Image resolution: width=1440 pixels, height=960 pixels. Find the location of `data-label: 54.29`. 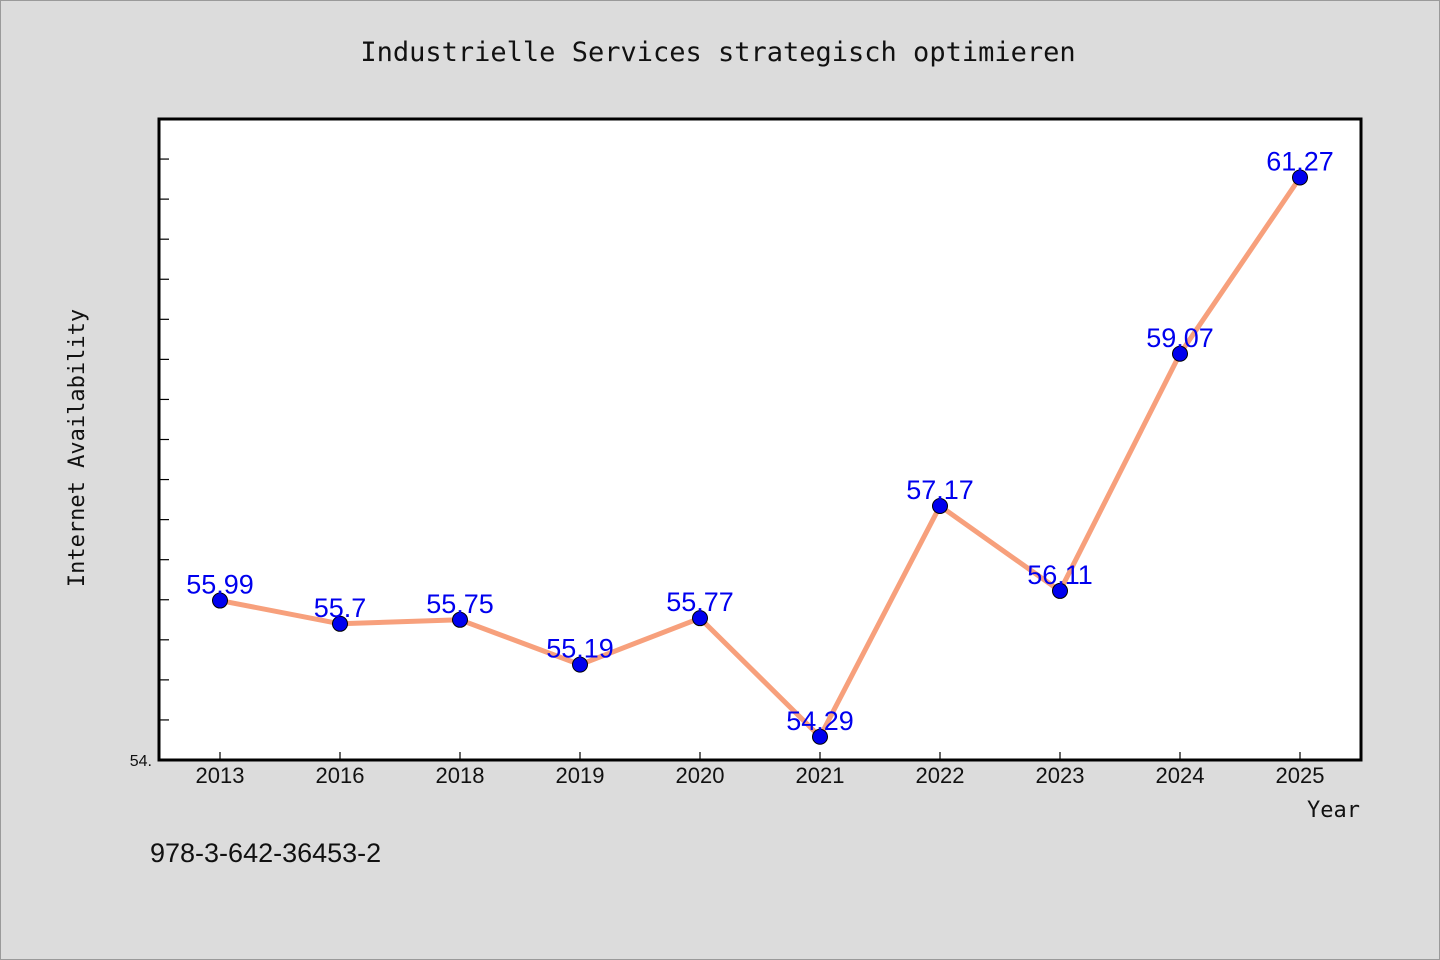

data-label: 54.29 is located at coordinates (820, 721).